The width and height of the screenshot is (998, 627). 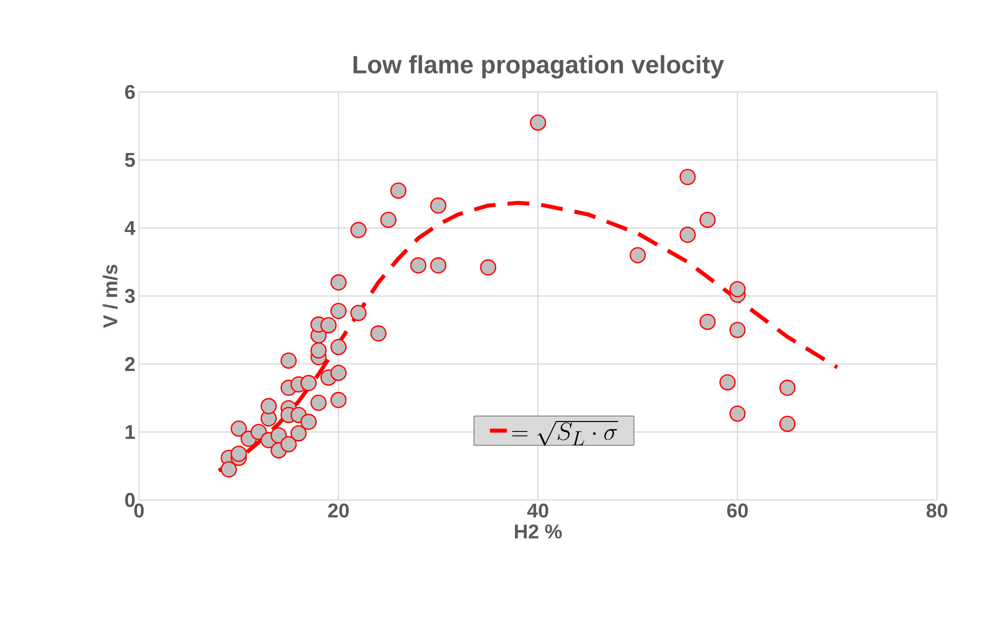 What do you see at coordinates (110, 296) in the screenshot?
I see `y-axis-title: V / m/s` at bounding box center [110, 296].